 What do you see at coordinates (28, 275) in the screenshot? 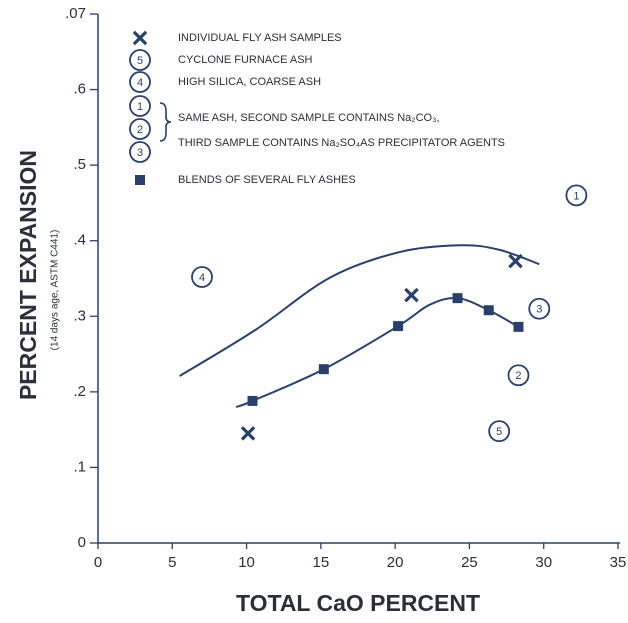
I see `y-axis-label: PERCENT EXPANSION` at bounding box center [28, 275].